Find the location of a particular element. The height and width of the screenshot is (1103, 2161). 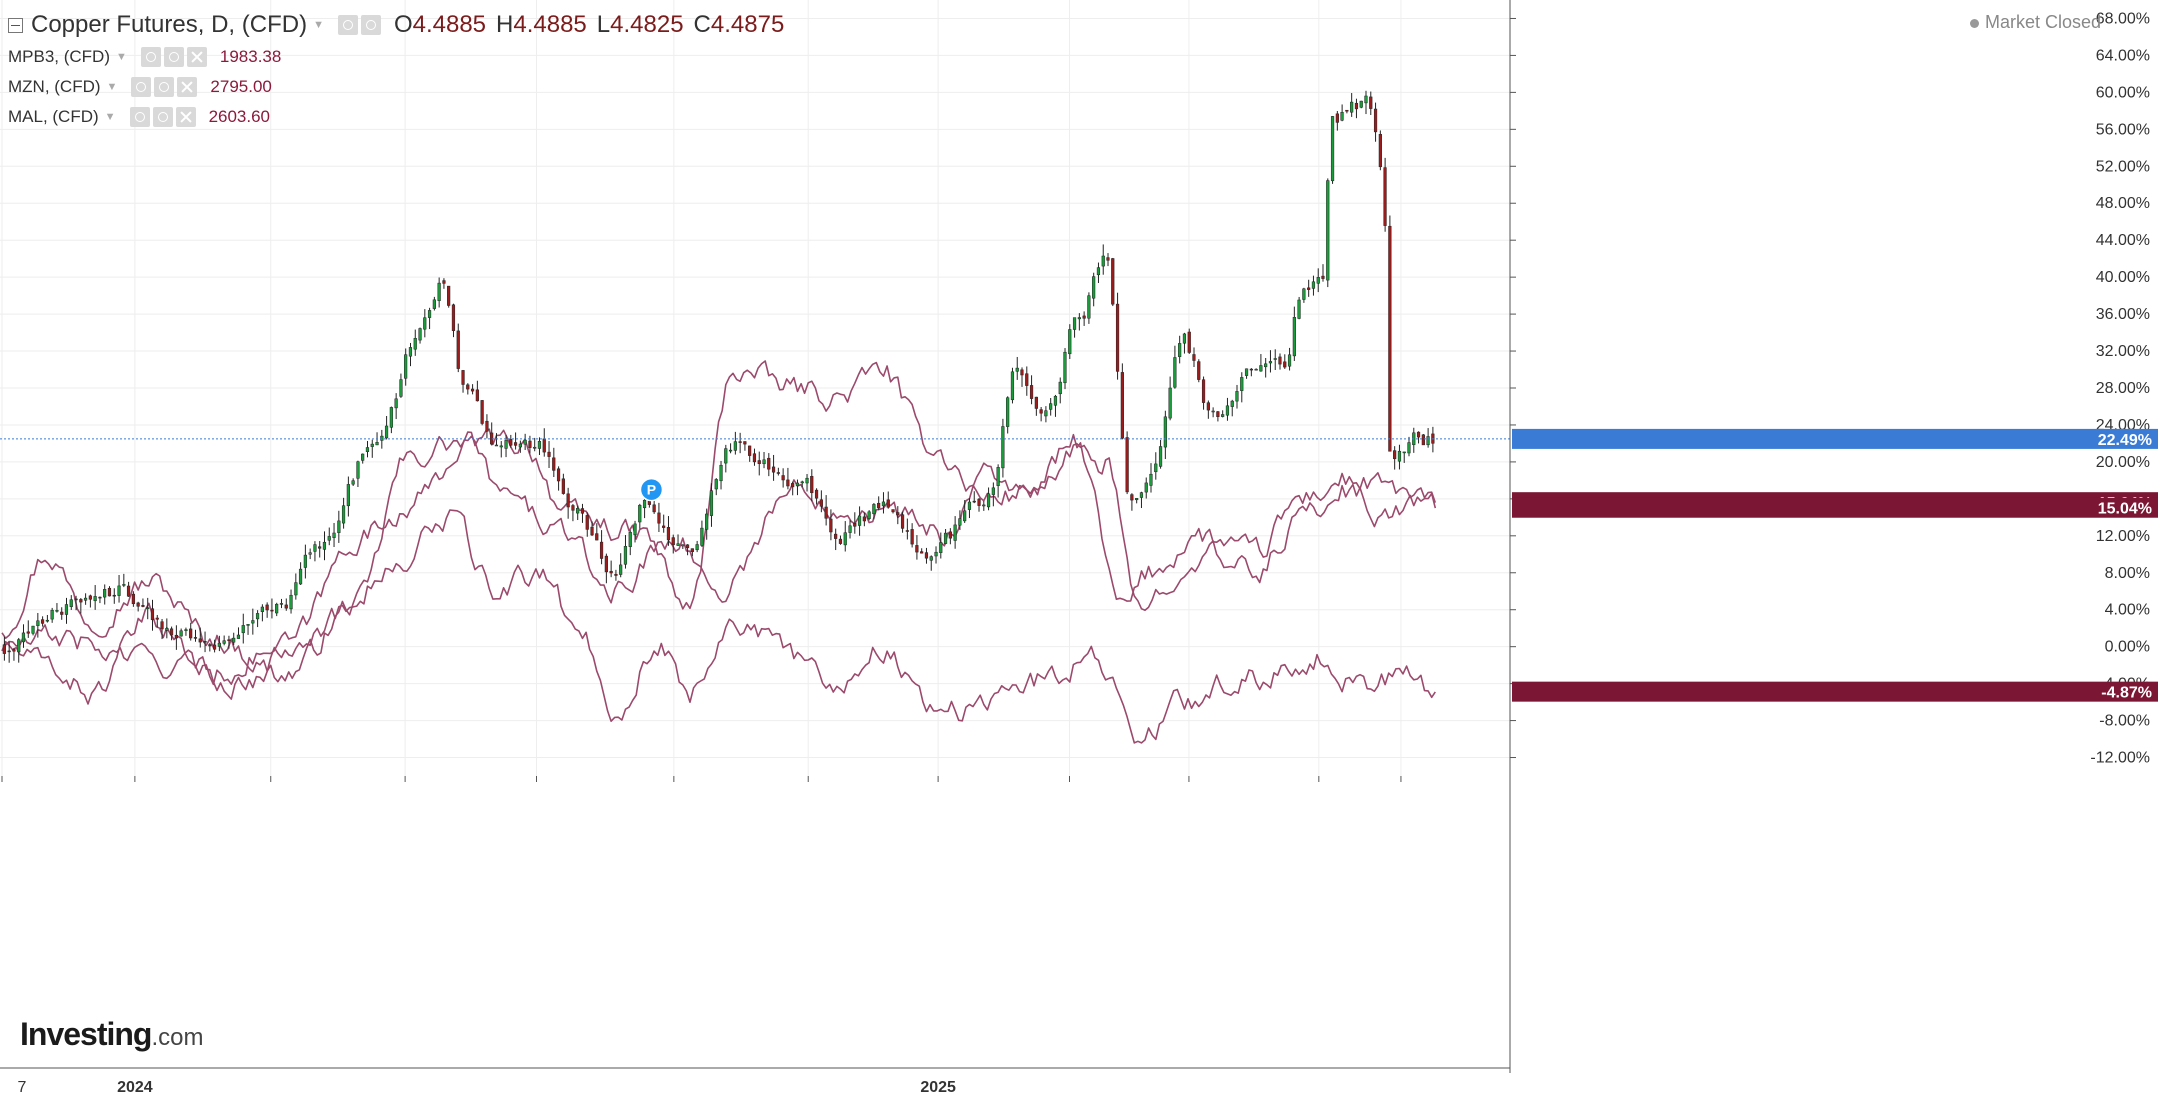

legend-main-symbol: Copper Futures, D, (CFD) is located at coordinates (169, 24).